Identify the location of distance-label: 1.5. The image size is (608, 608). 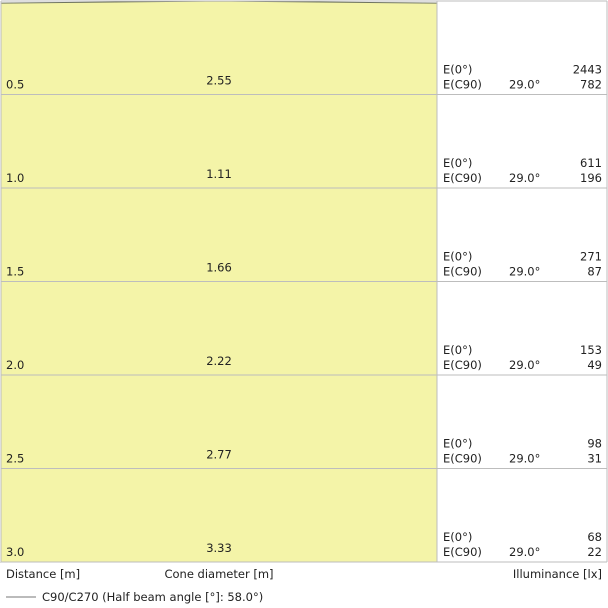
(15, 272).